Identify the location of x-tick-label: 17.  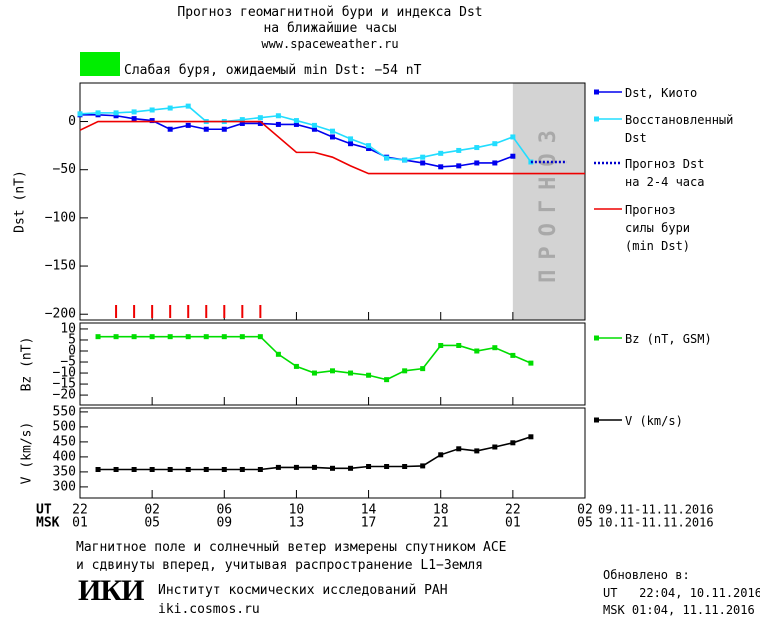
(369, 523).